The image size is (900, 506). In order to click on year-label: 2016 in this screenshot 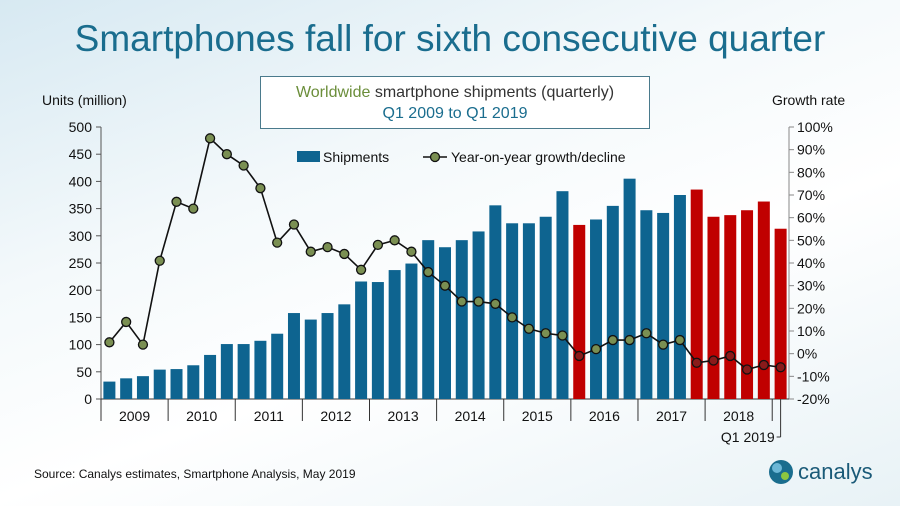, I will do `click(604, 416)`.